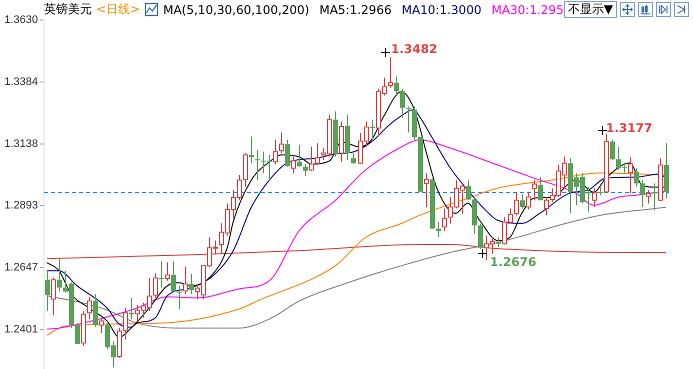 The height and width of the screenshot is (369, 693). I want to click on y-tick-label: 1.2401, so click(21, 329).